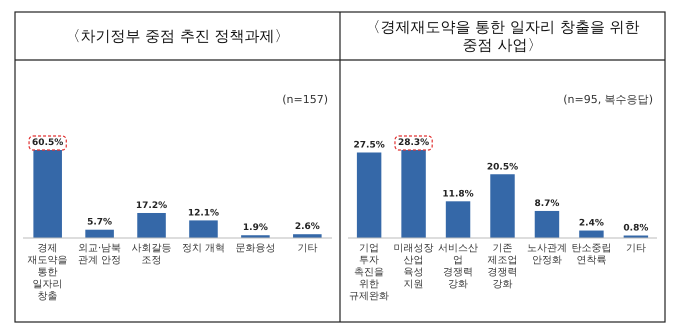 This screenshot has width=680, height=332. Describe the element at coordinates (414, 143) in the screenshot. I see `data-label: 28.3%` at that location.